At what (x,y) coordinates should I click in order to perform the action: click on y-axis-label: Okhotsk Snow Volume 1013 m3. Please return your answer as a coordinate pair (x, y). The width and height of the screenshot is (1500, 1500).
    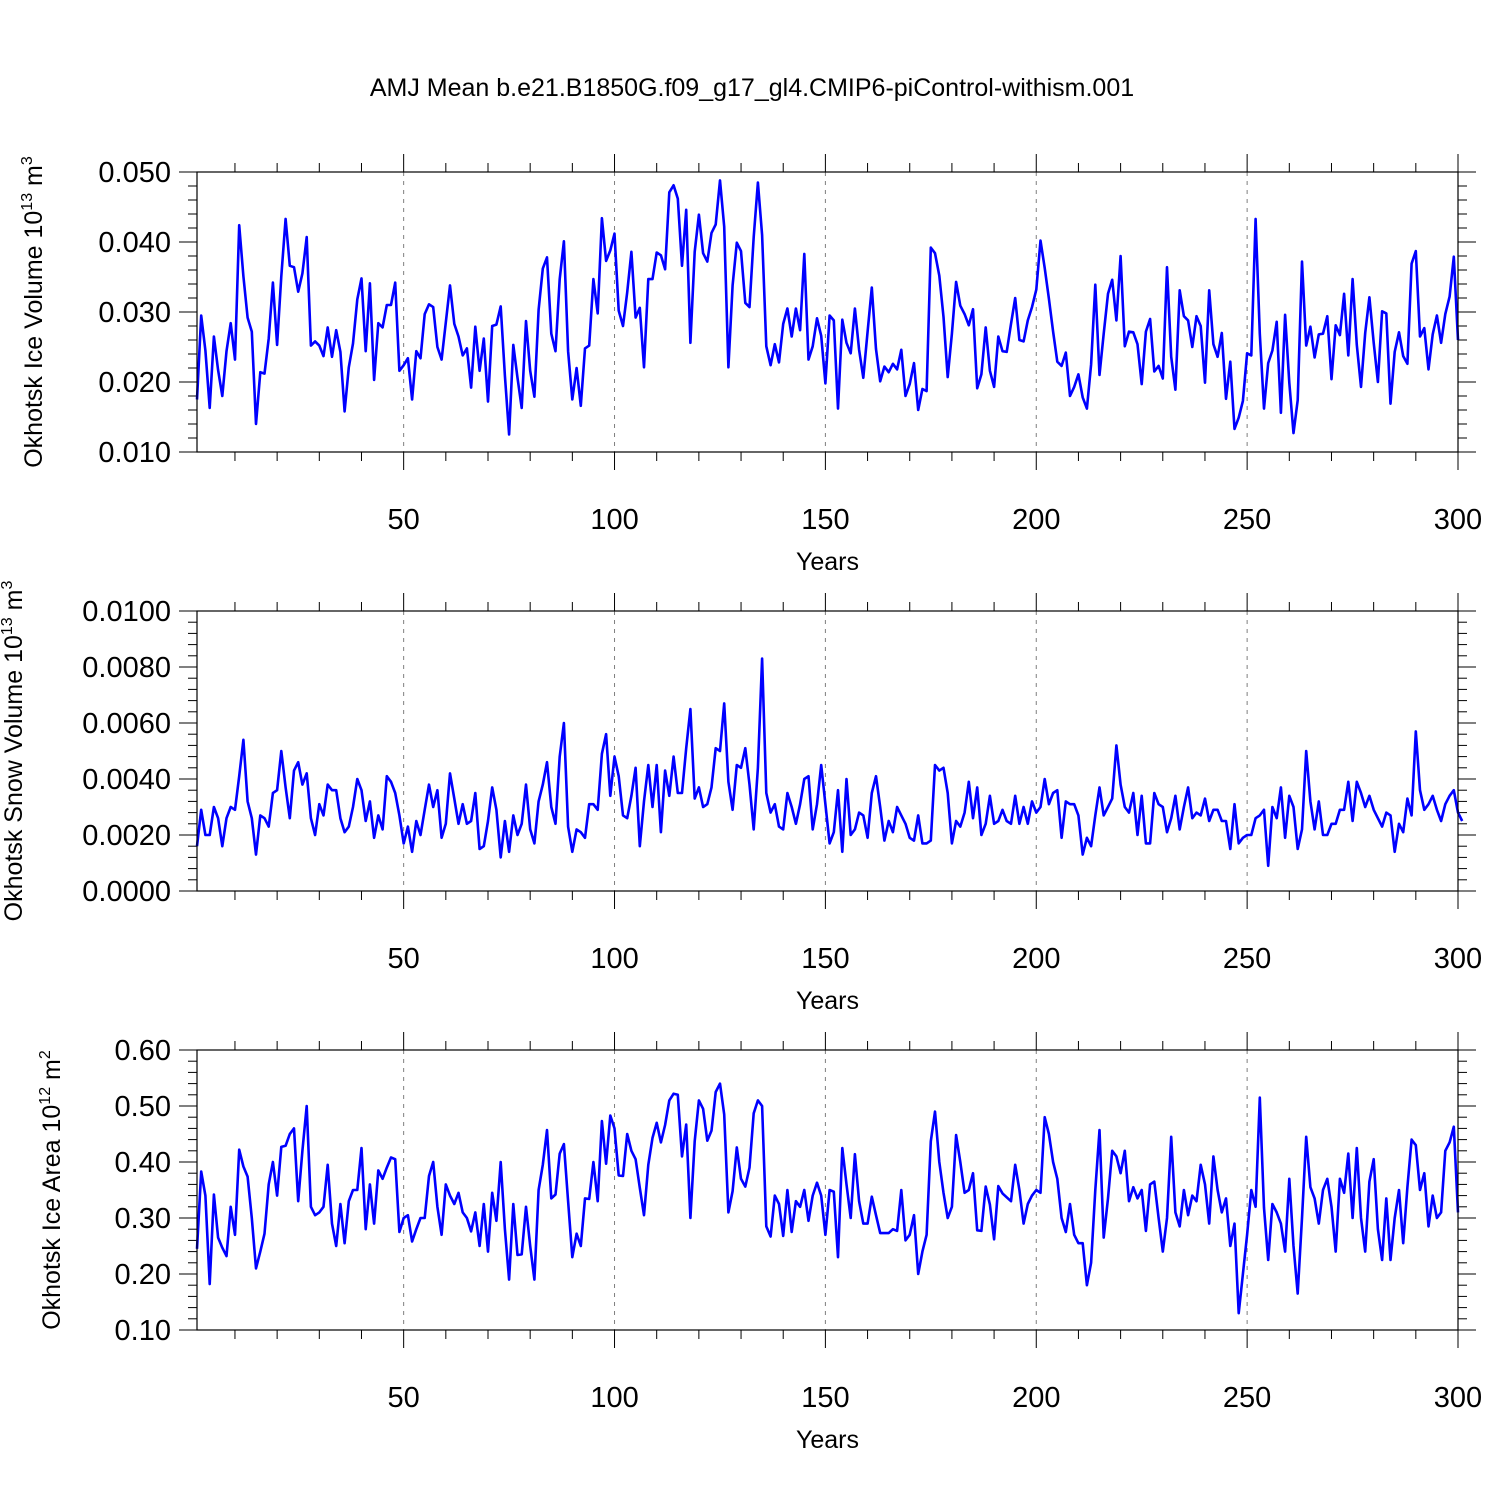
    Looking at the image, I should click on (14, 751).